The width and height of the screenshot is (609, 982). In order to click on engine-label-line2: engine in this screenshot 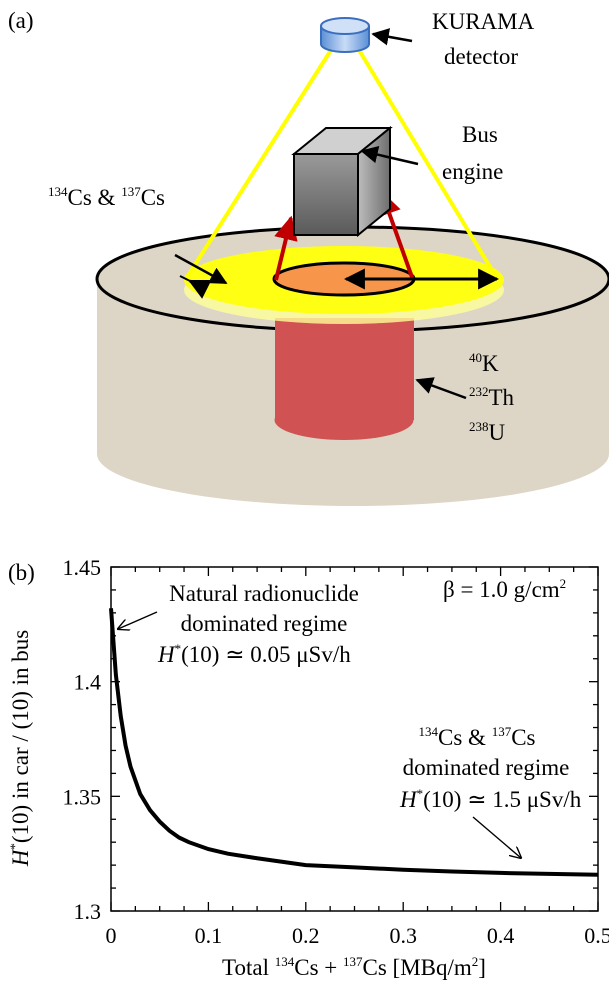, I will do `click(472, 171)`.